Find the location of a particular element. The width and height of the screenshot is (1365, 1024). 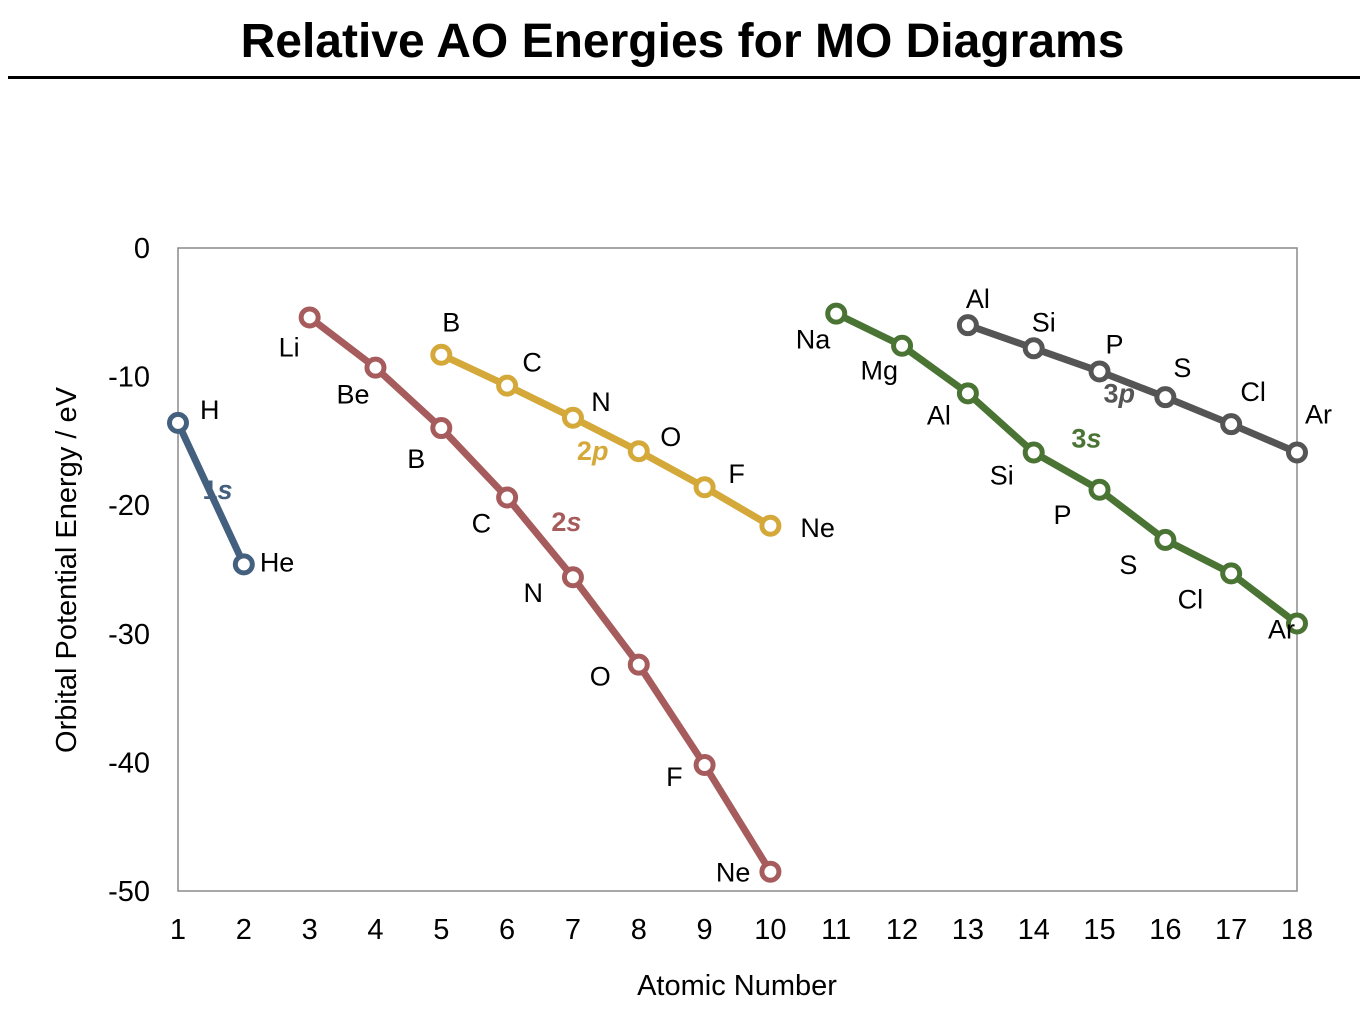

series-1s: H He 1s is located at coordinates (231, 486).